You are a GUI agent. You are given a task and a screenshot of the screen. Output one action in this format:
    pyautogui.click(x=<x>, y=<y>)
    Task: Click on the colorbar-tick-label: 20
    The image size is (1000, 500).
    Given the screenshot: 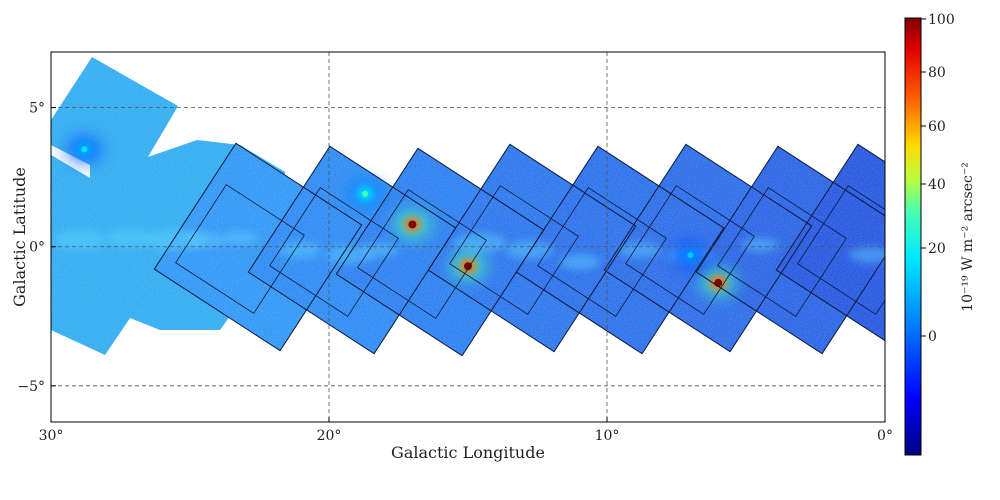 What is the action you would take?
    pyautogui.click(x=937, y=249)
    